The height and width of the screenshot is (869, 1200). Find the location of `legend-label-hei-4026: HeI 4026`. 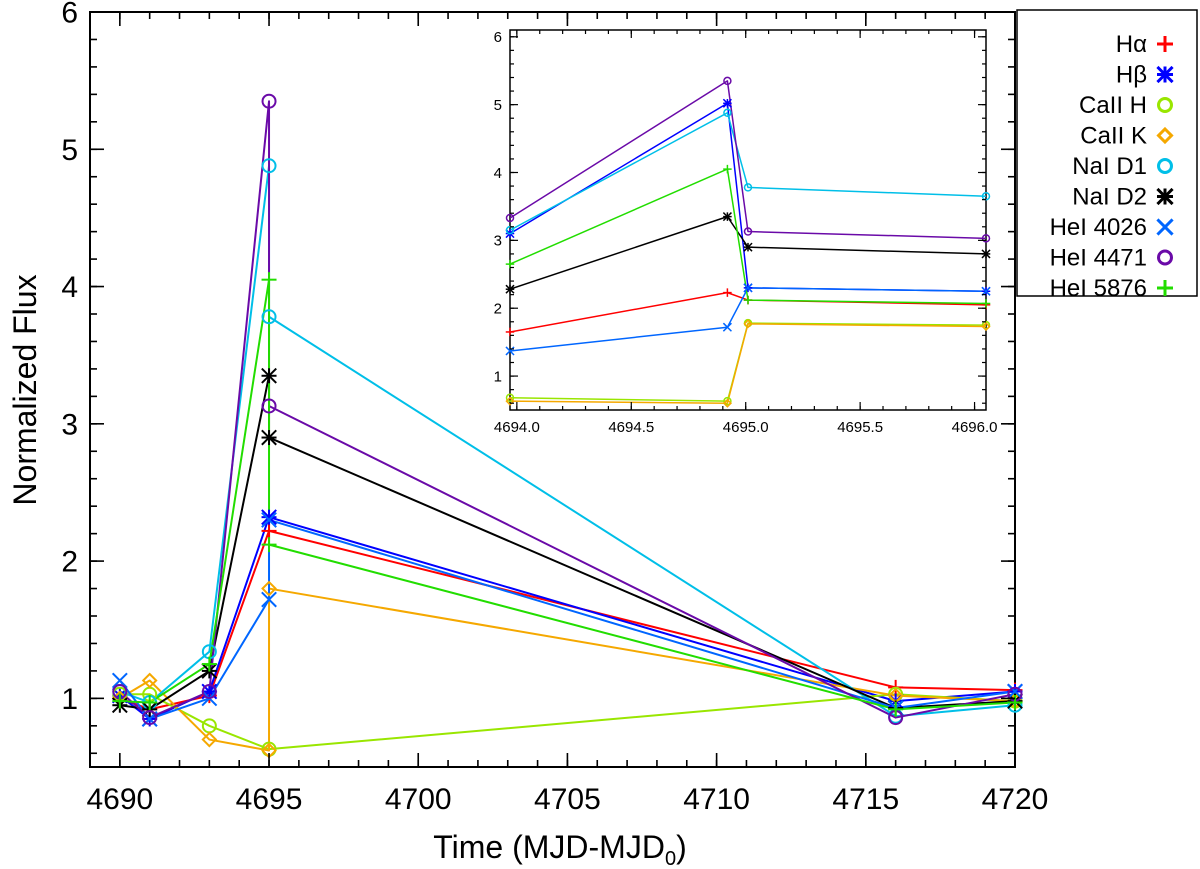

legend-label-hei-4026: HeI 4026 is located at coordinates (1098, 227).